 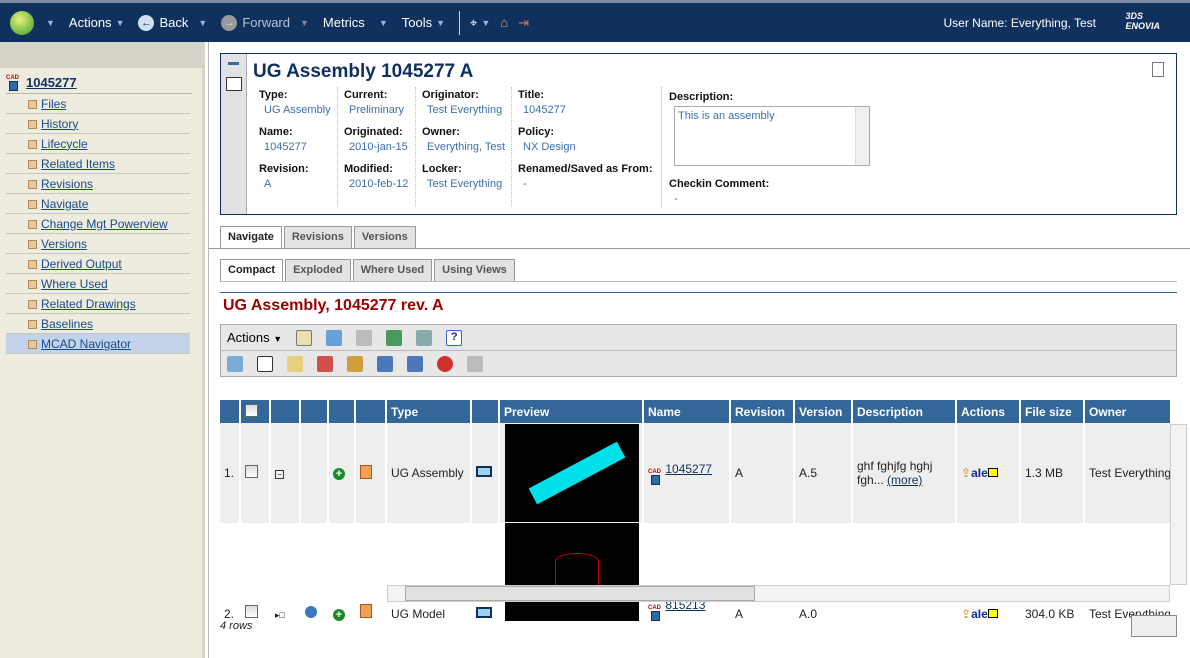 What do you see at coordinates (98, 144) in the screenshot?
I see `sidebar-item: Lifecycle` at bounding box center [98, 144].